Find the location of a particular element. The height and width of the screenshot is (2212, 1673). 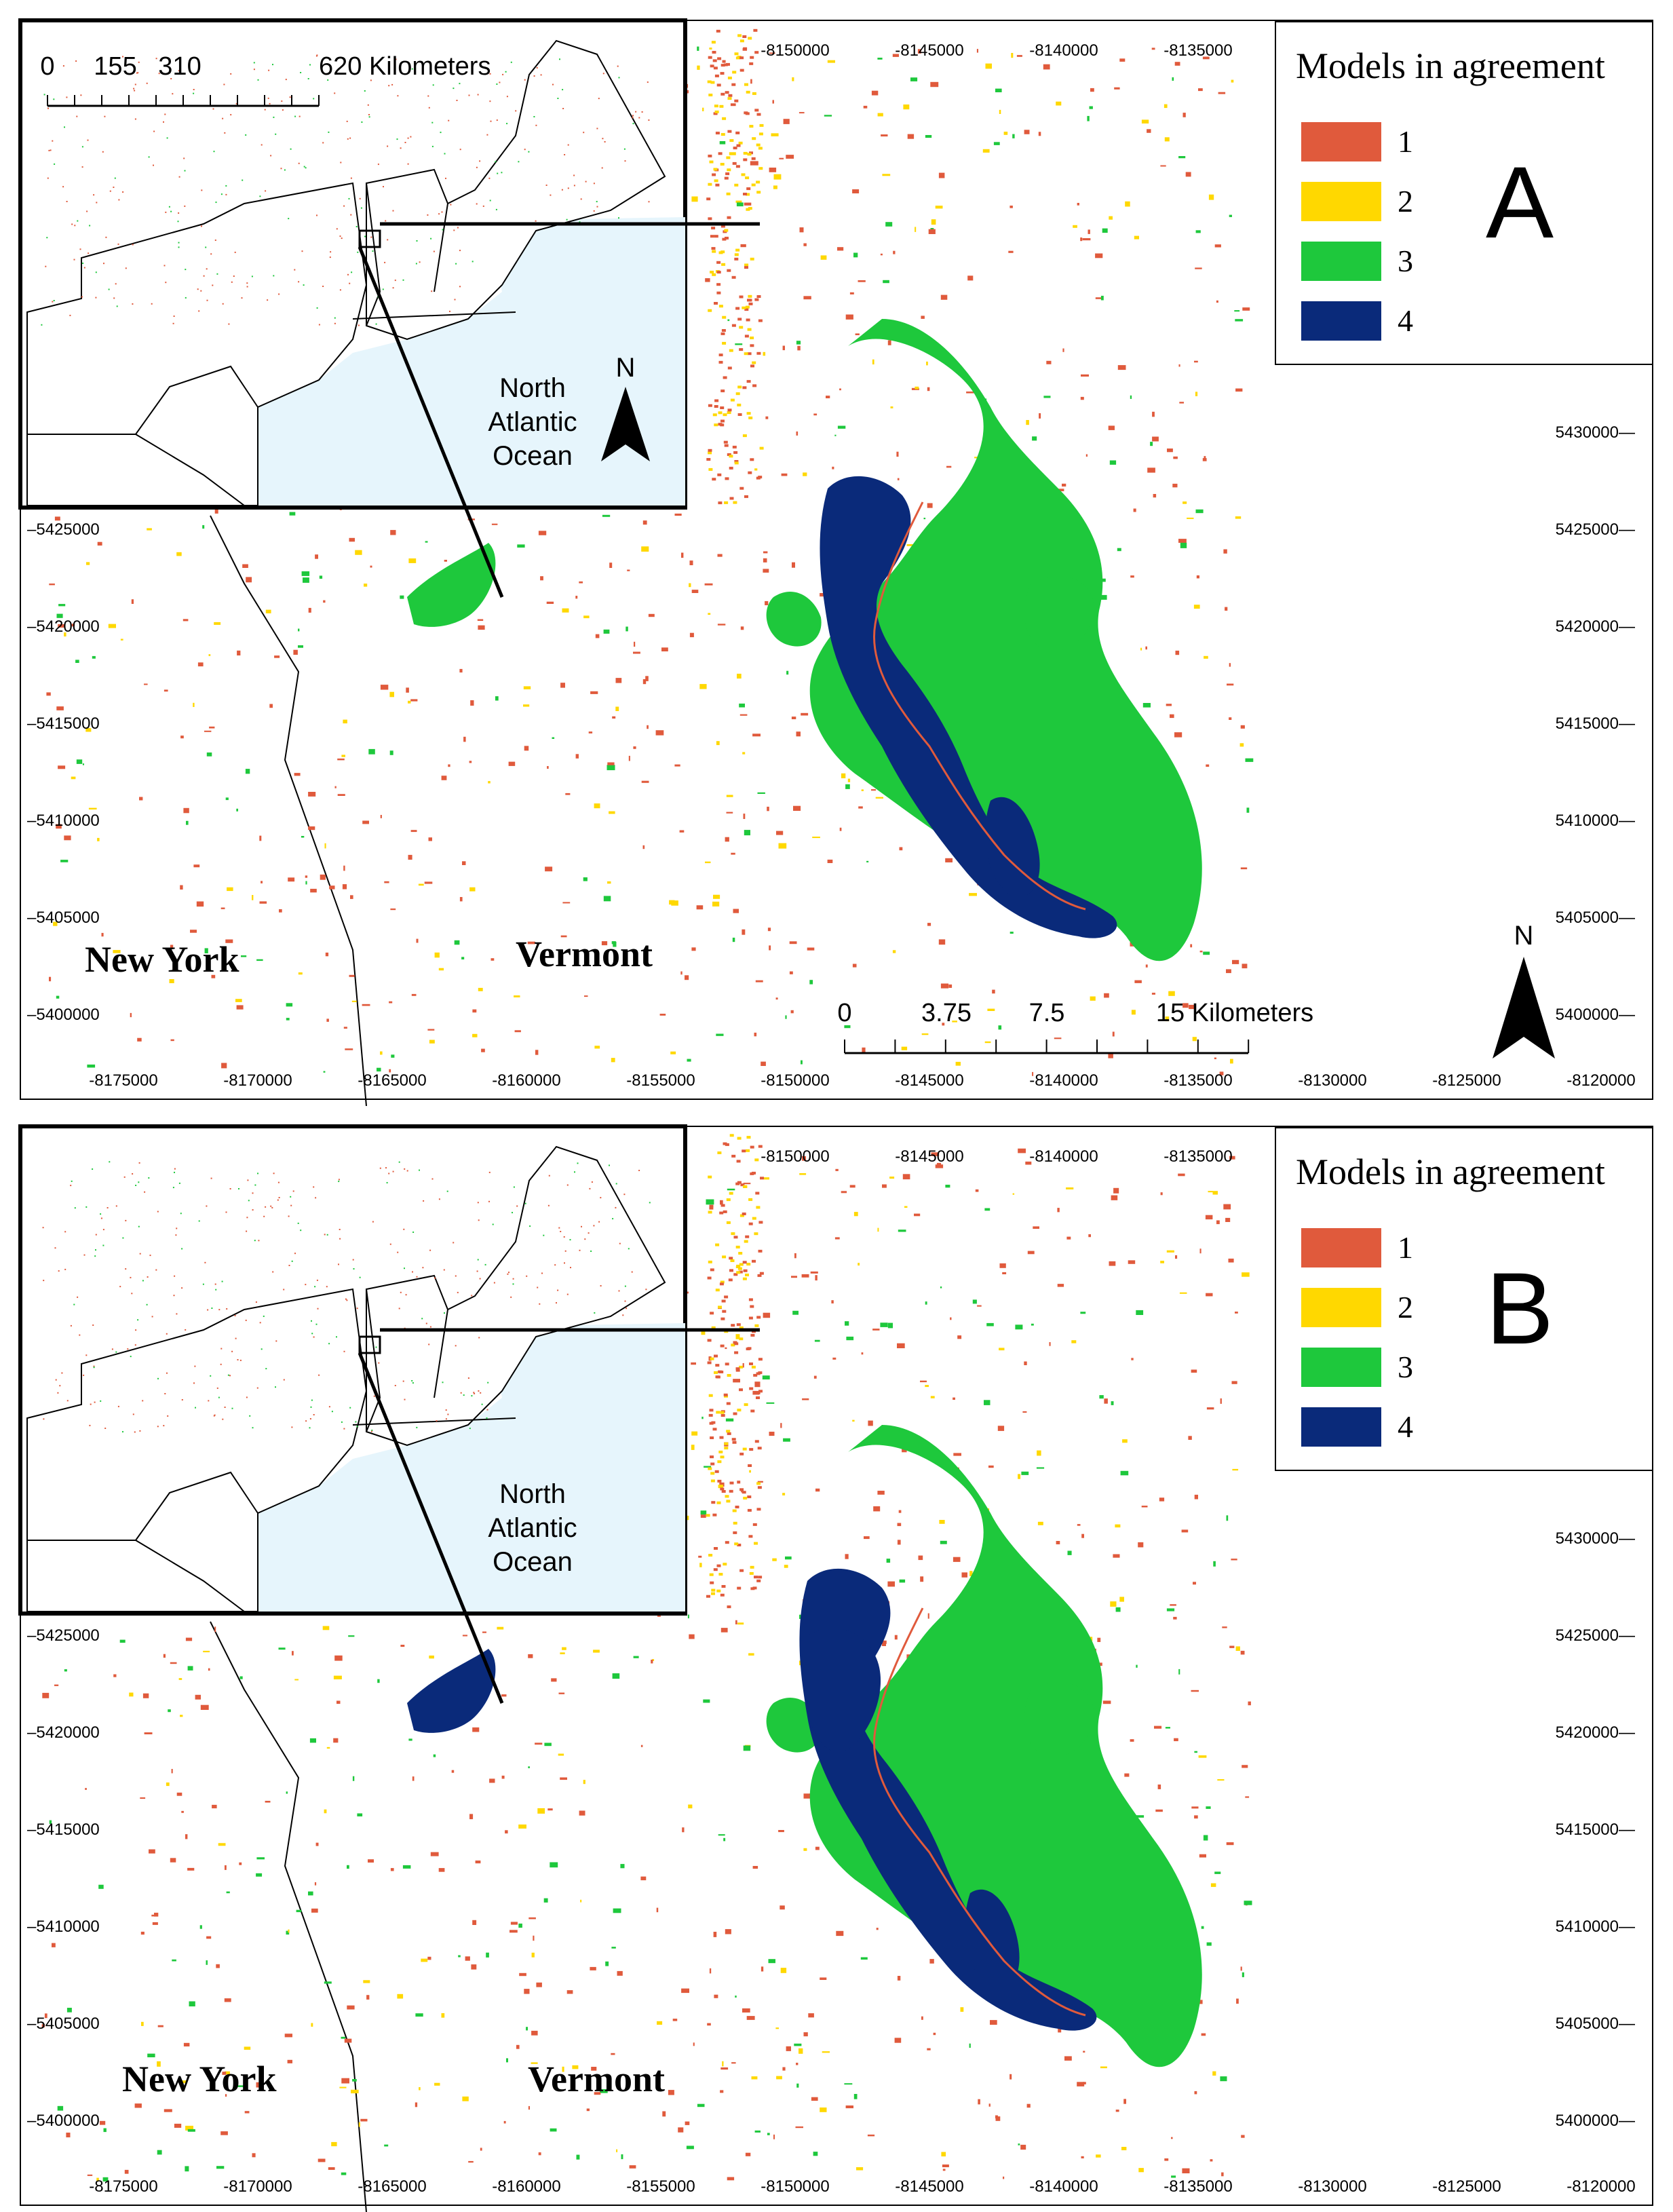

legend-label: 2 is located at coordinates (1405, 201).